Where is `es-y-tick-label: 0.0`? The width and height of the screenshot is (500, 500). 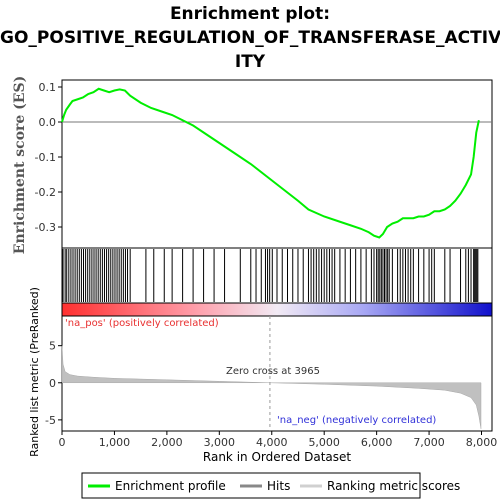
es-y-tick-label: 0.0 is located at coordinates (48, 122).